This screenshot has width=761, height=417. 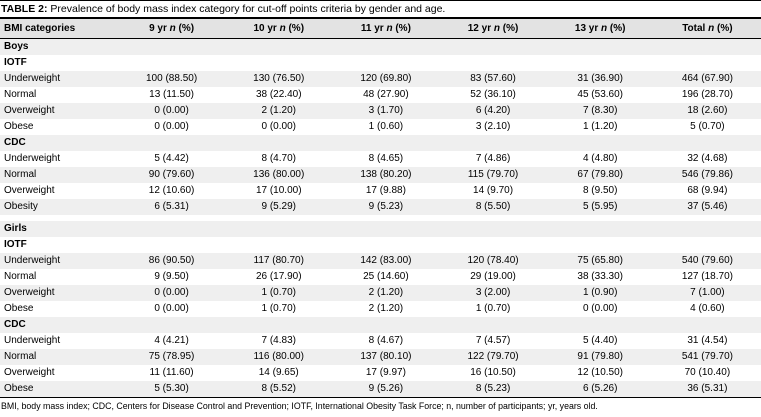 I want to click on cell-value: 36 (5.31), so click(x=707, y=389).